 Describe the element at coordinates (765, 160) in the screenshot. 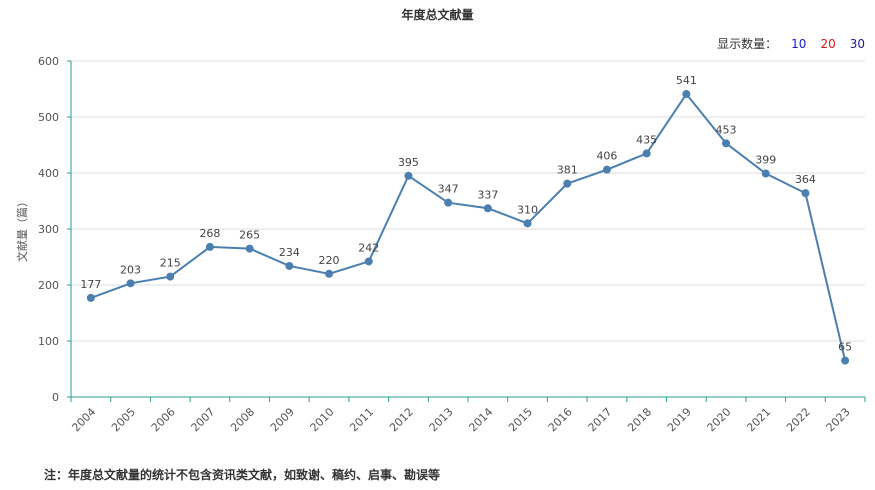

I see `data-label: 399` at that location.